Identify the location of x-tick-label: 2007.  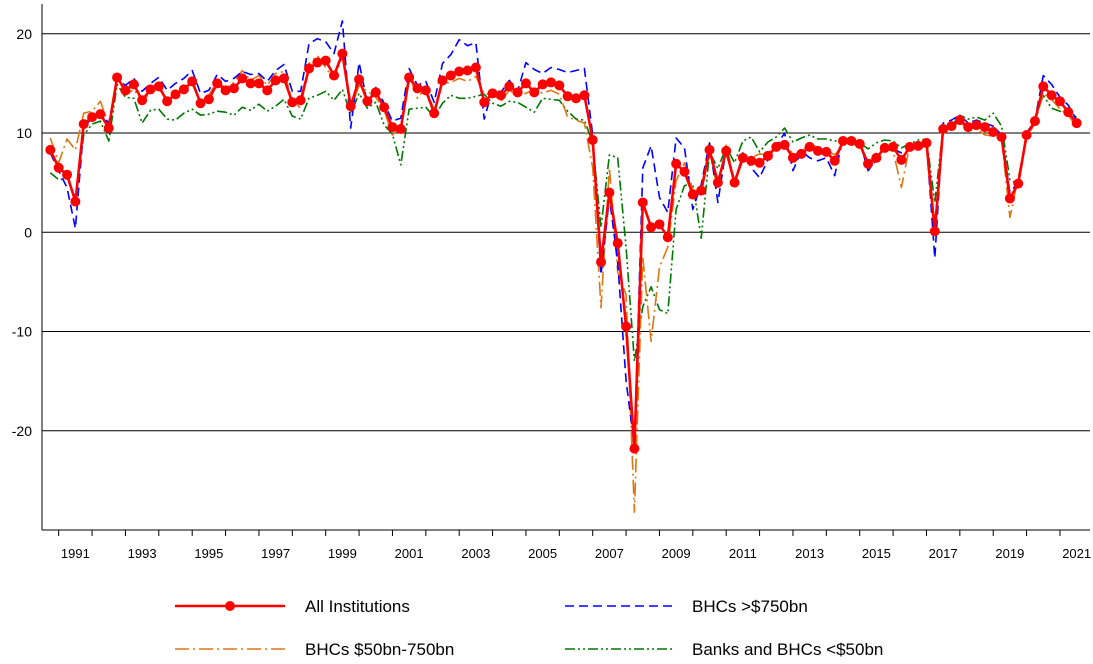
(609, 553).